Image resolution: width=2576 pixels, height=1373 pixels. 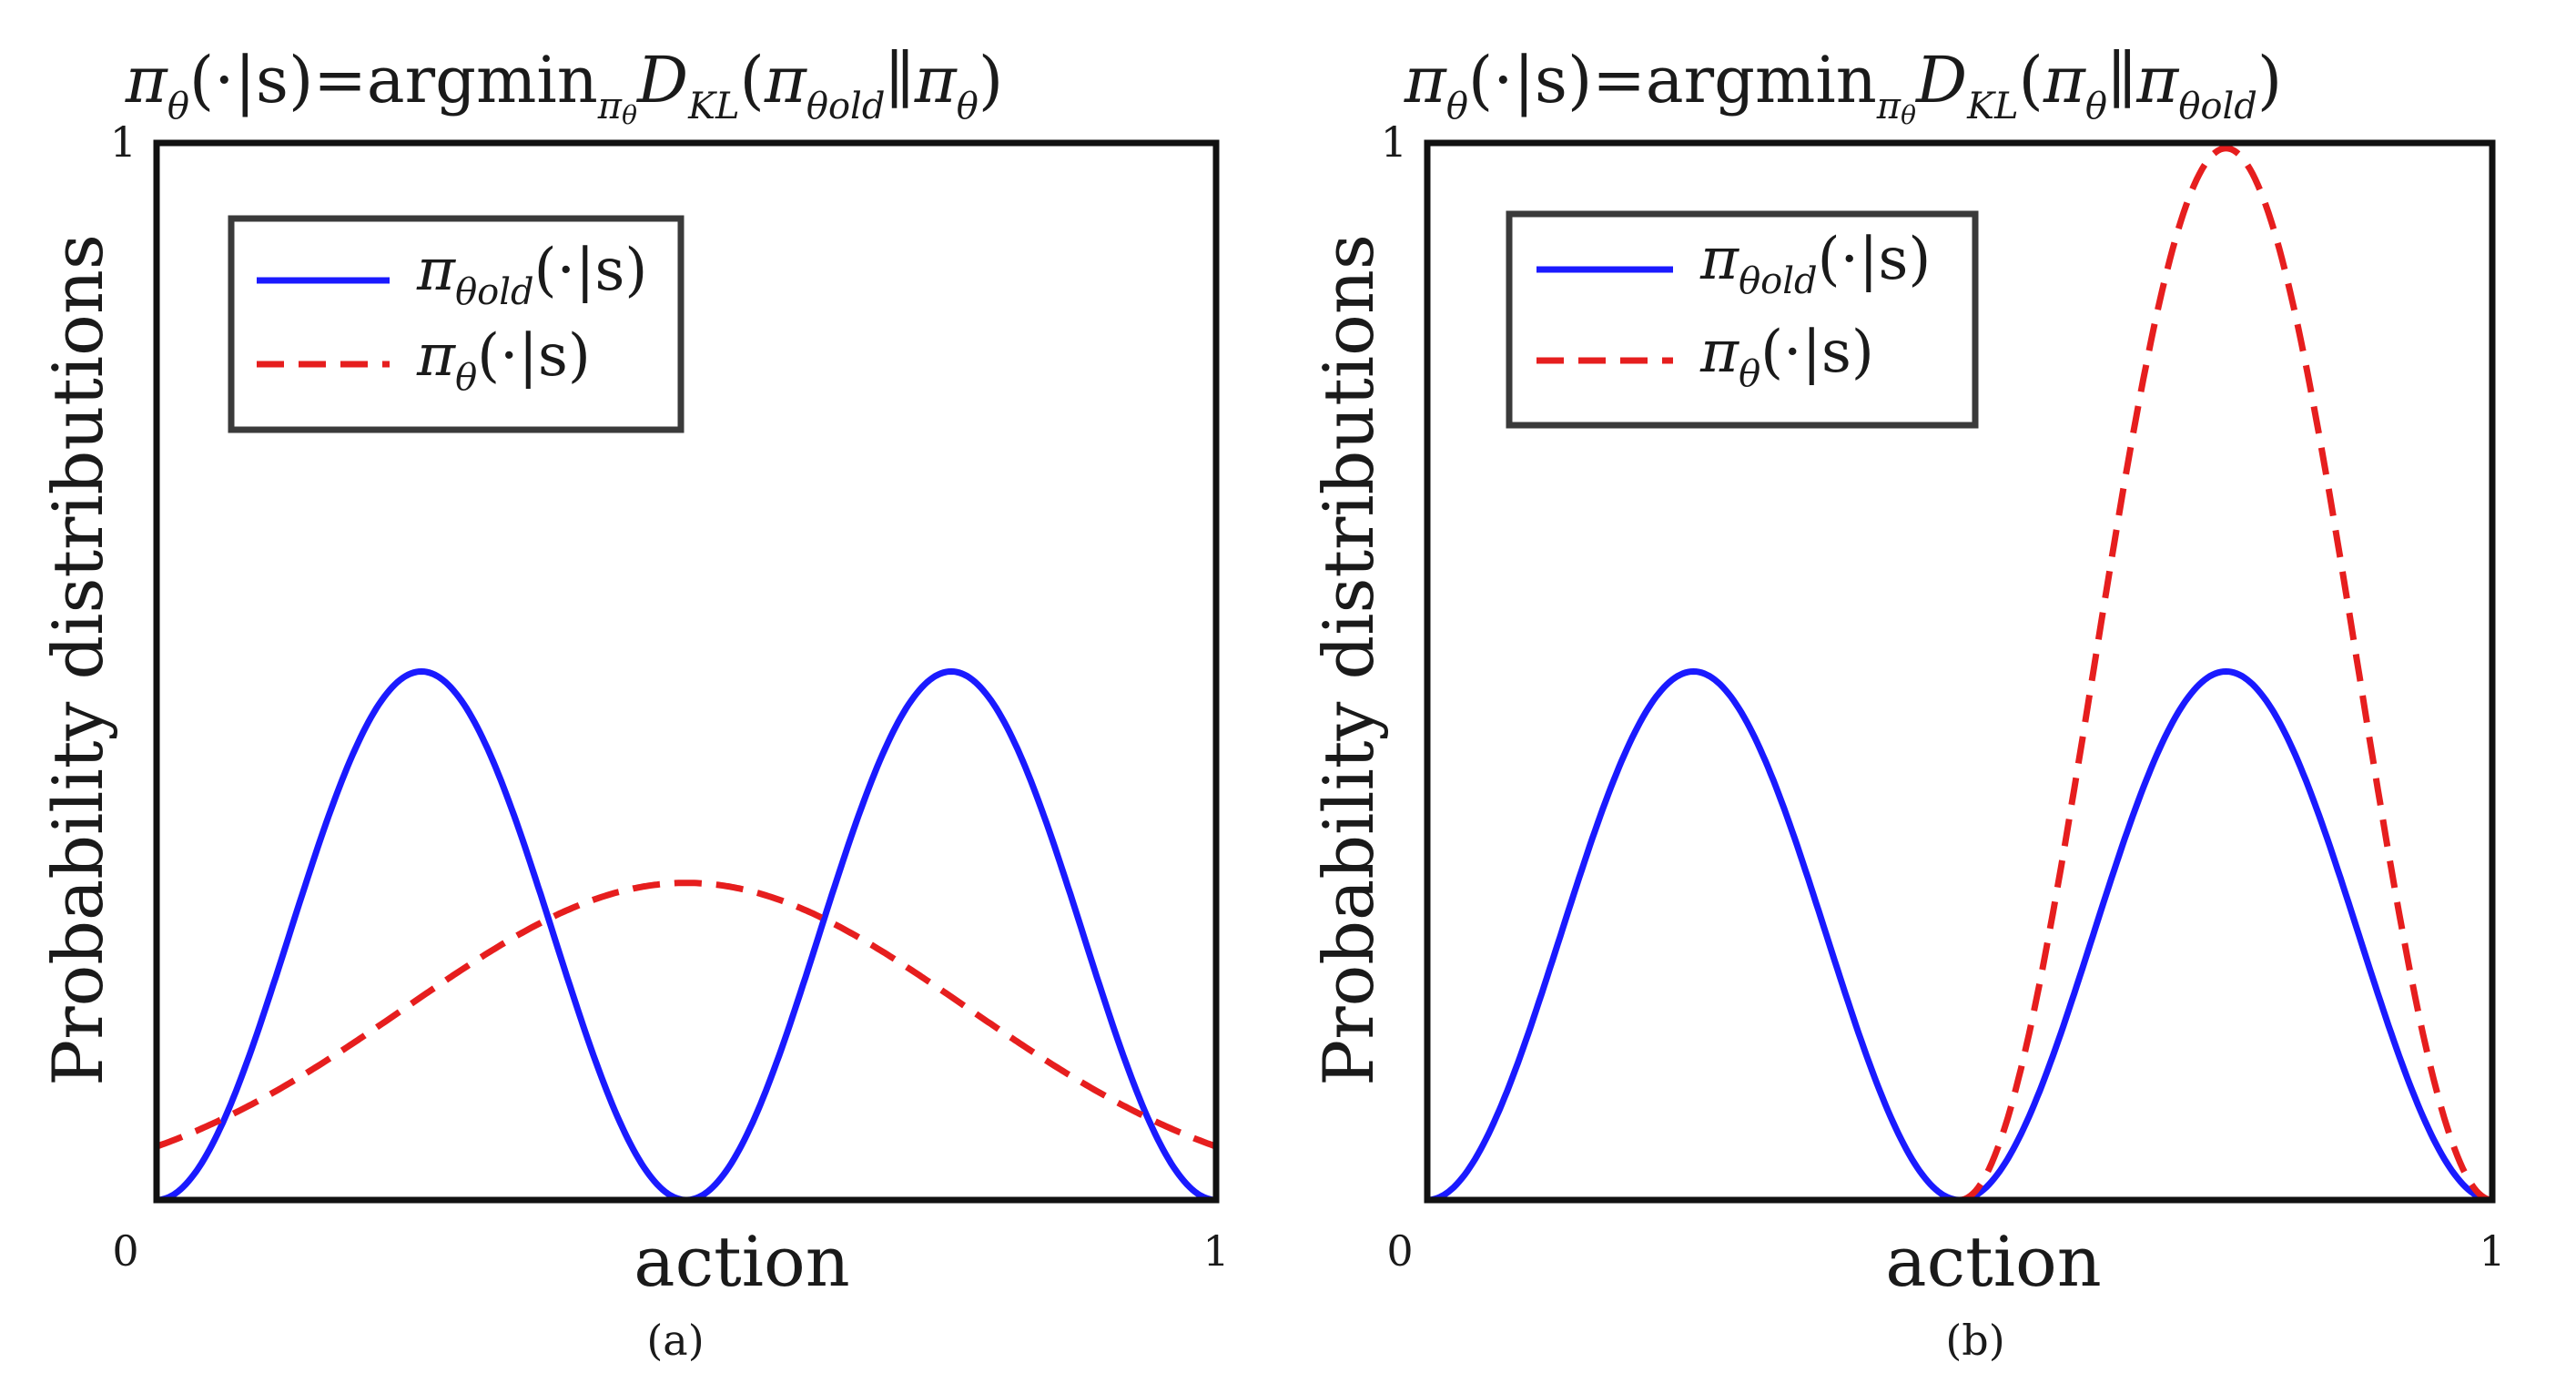 I want to click on panel-a-legend-new-label: πθ(·|s), so click(x=503, y=360).